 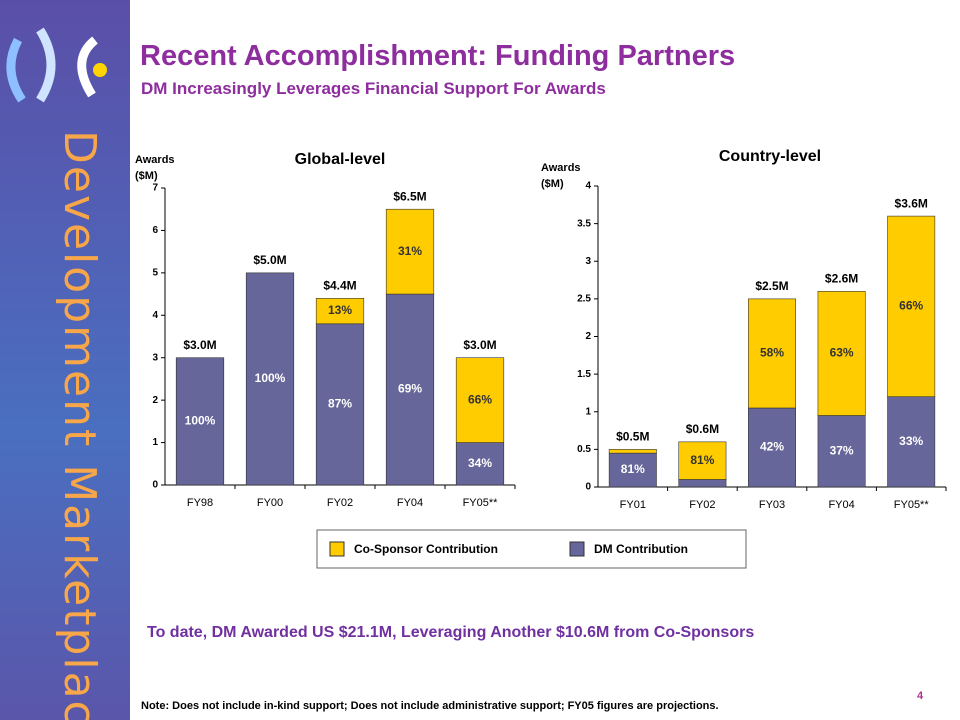 I want to click on share-label: 13%, so click(x=340, y=310).